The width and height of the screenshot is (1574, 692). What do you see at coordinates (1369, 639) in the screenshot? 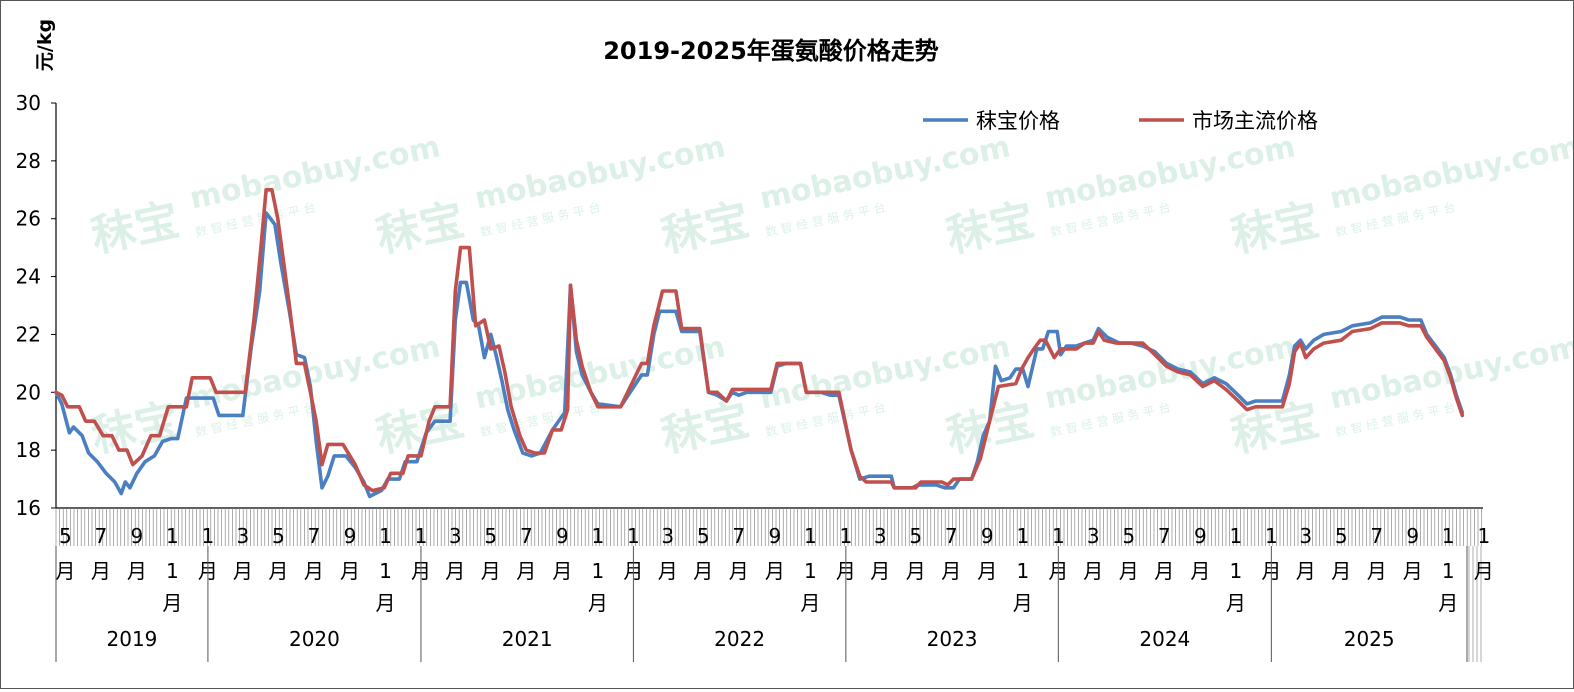
I see `year-label: 2025` at bounding box center [1369, 639].